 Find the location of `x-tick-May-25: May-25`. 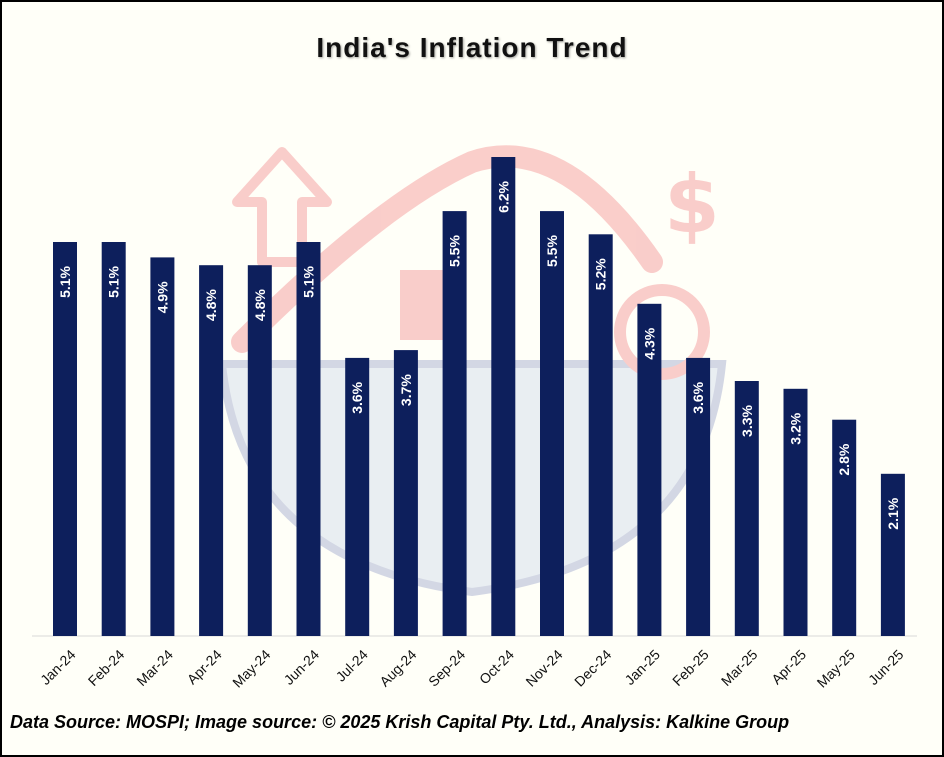

x-tick-May-25: May-25 is located at coordinates (836, 668).